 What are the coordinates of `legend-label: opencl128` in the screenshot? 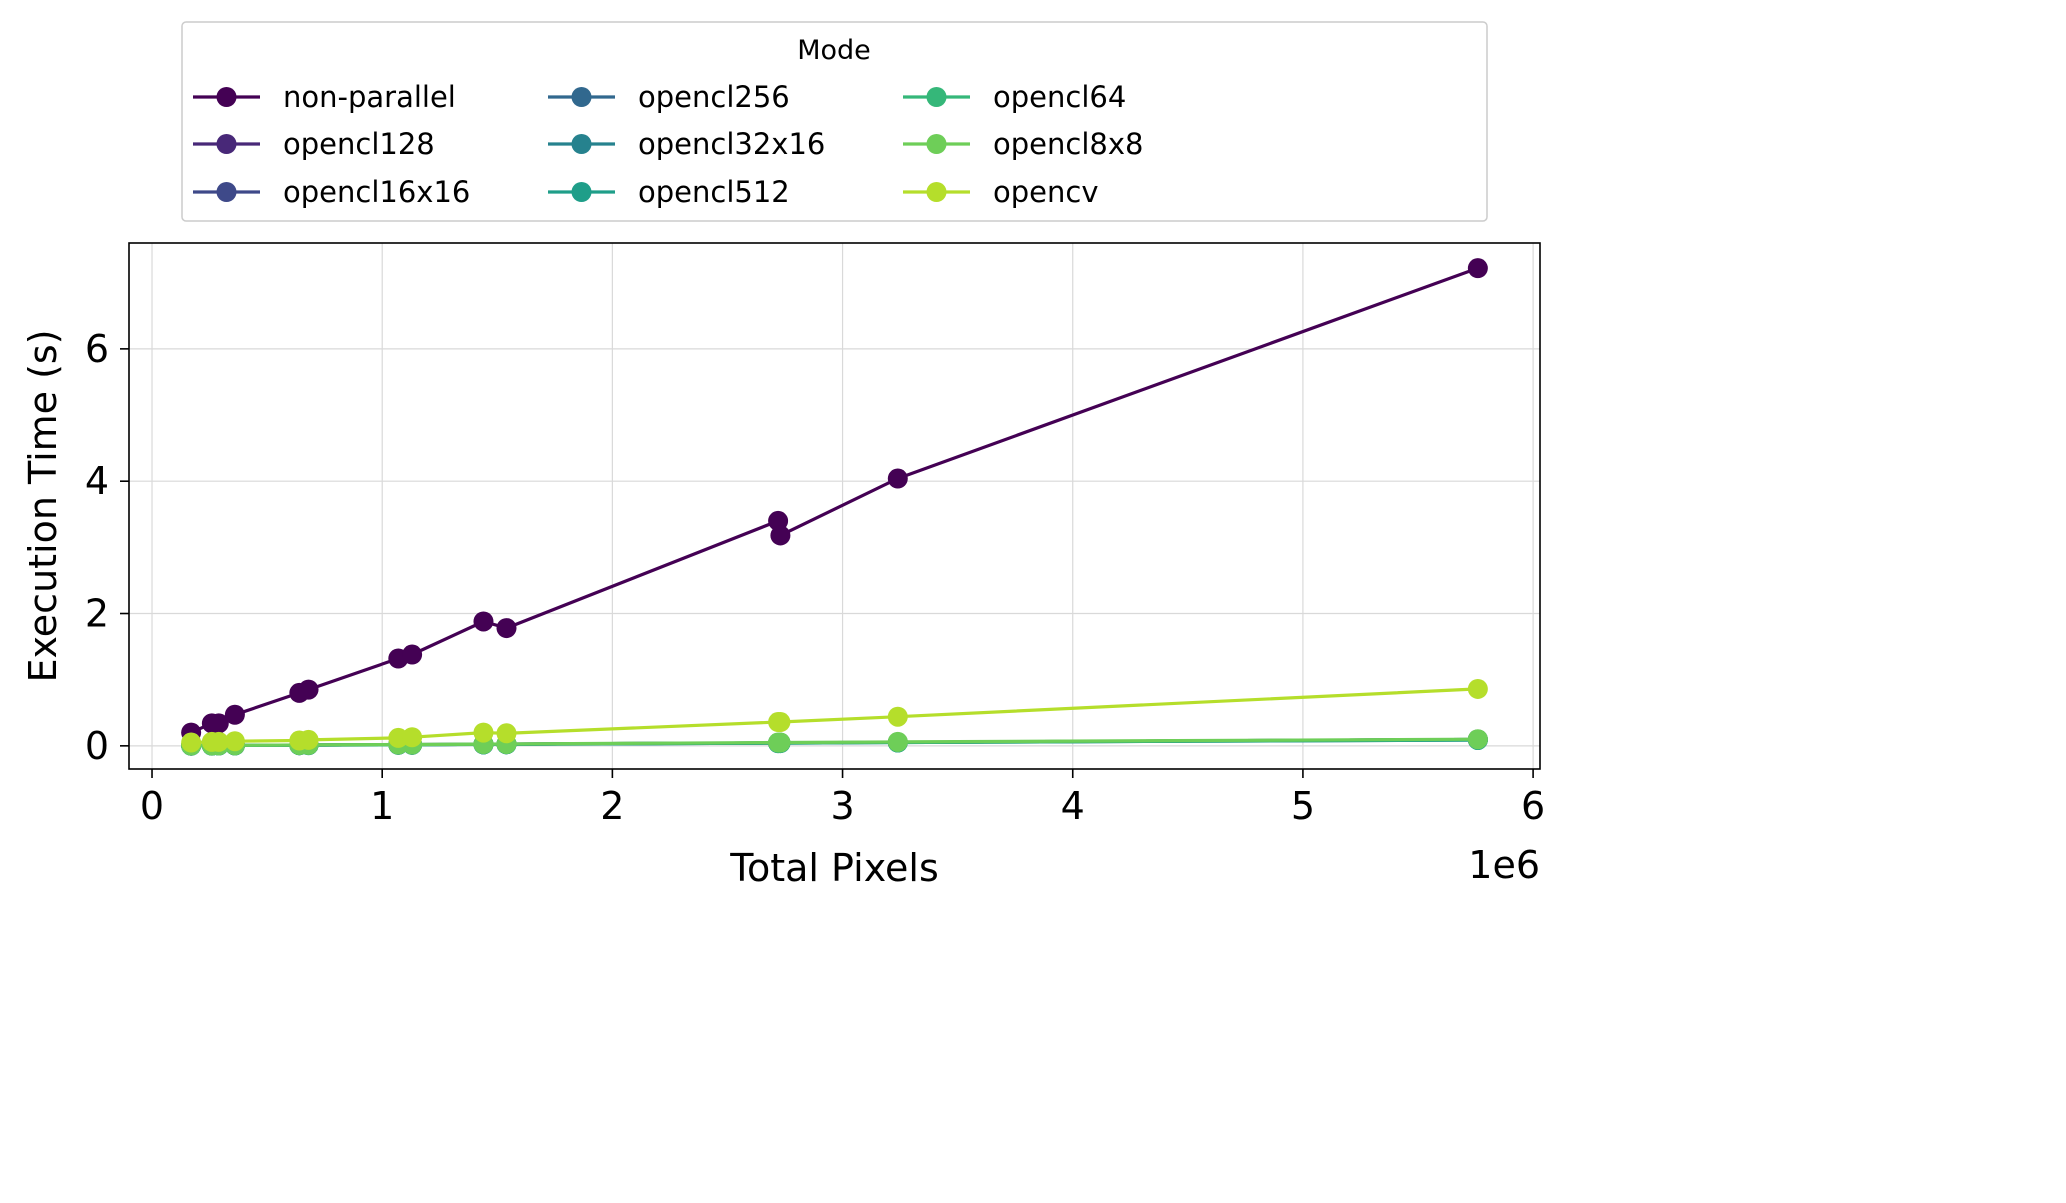 It's located at (359, 144).